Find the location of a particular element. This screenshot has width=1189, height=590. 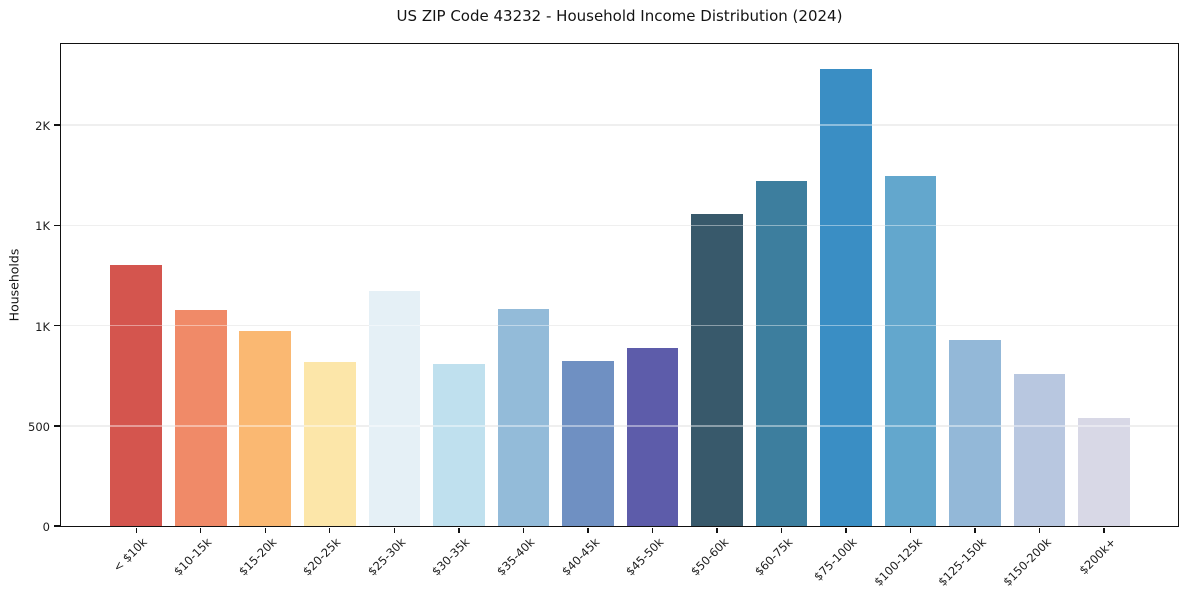

x-tick-label: $40-45k is located at coordinates (580, 557).